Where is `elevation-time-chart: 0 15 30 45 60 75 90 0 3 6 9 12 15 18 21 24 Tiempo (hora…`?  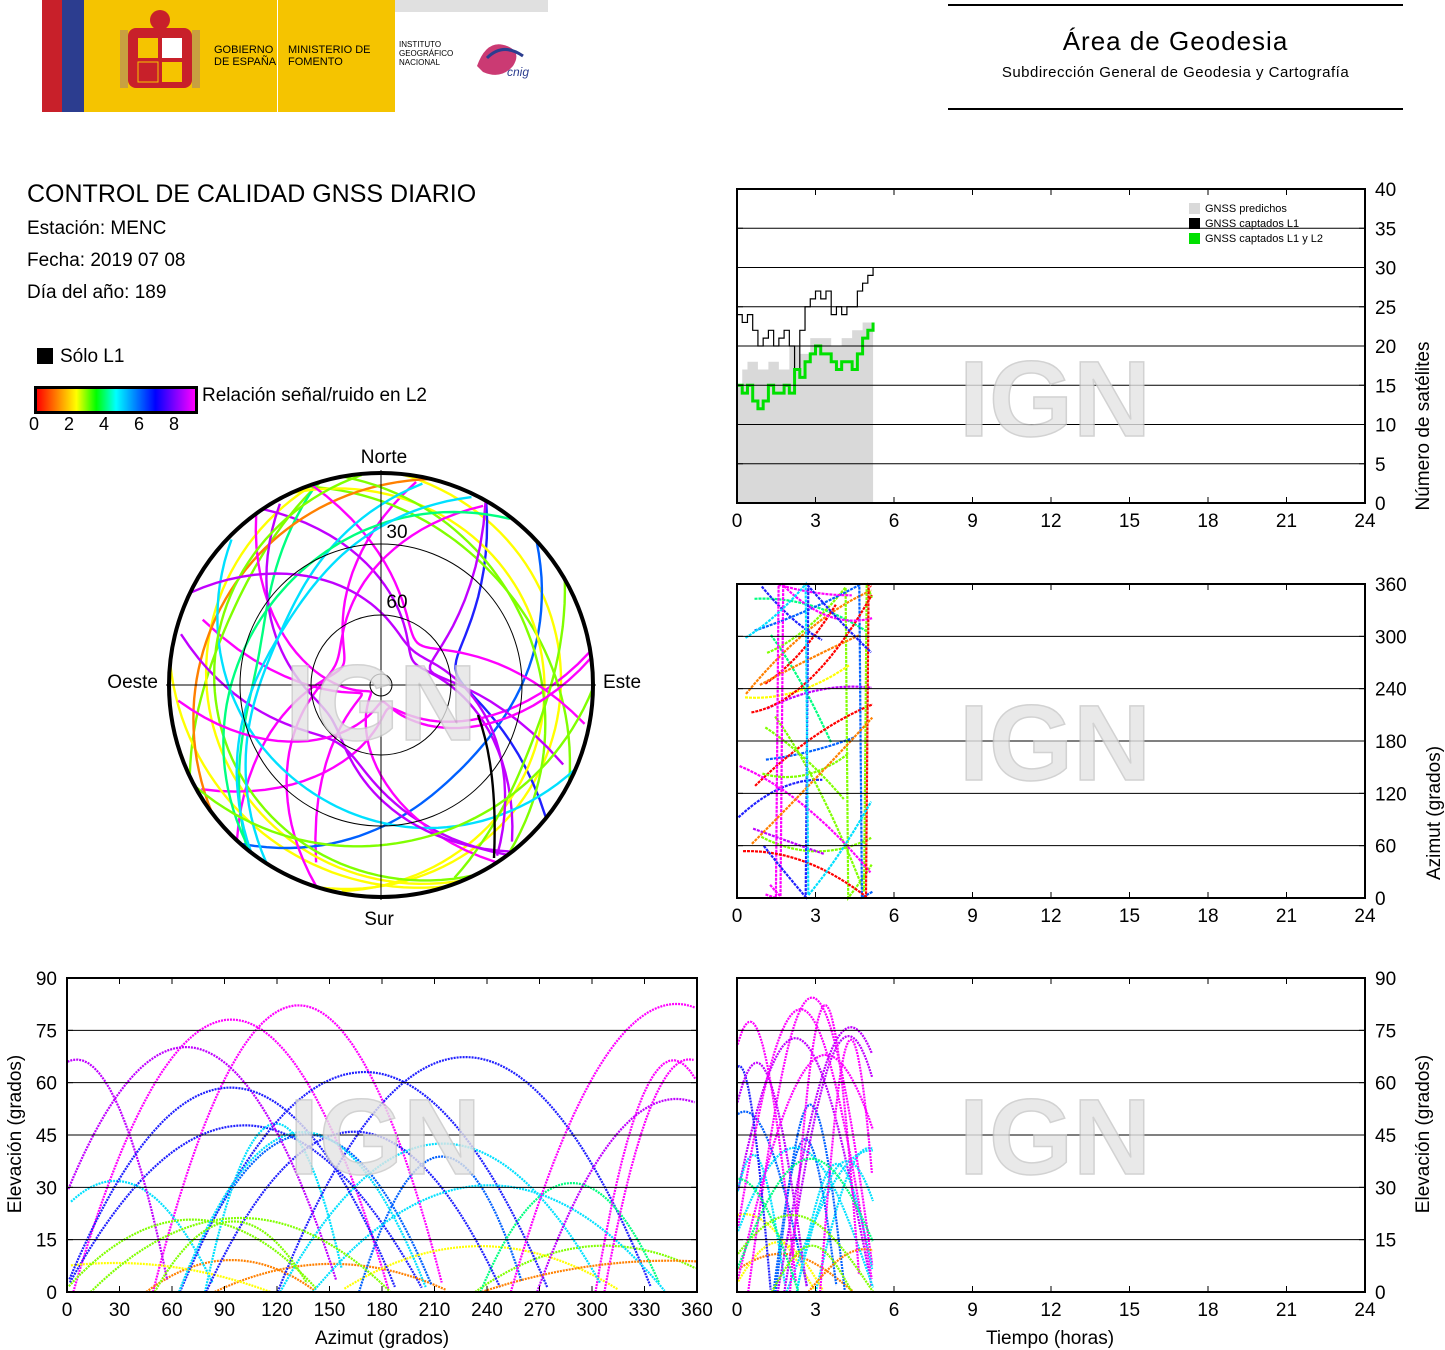 elevation-time-chart: 0 15 30 45 60 75 90 0 3 6 9 12 15 18 21 24 Tiempo (hora… is located at coordinates (1083, 1159).